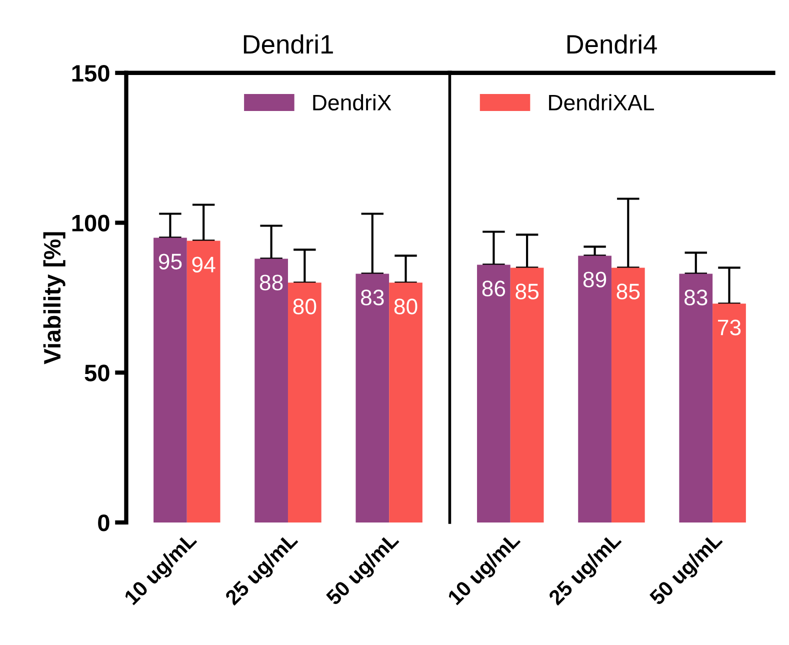 This screenshot has height=645, width=789. Describe the element at coordinates (204, 264) in the screenshot. I see `data-label: 94` at that location.